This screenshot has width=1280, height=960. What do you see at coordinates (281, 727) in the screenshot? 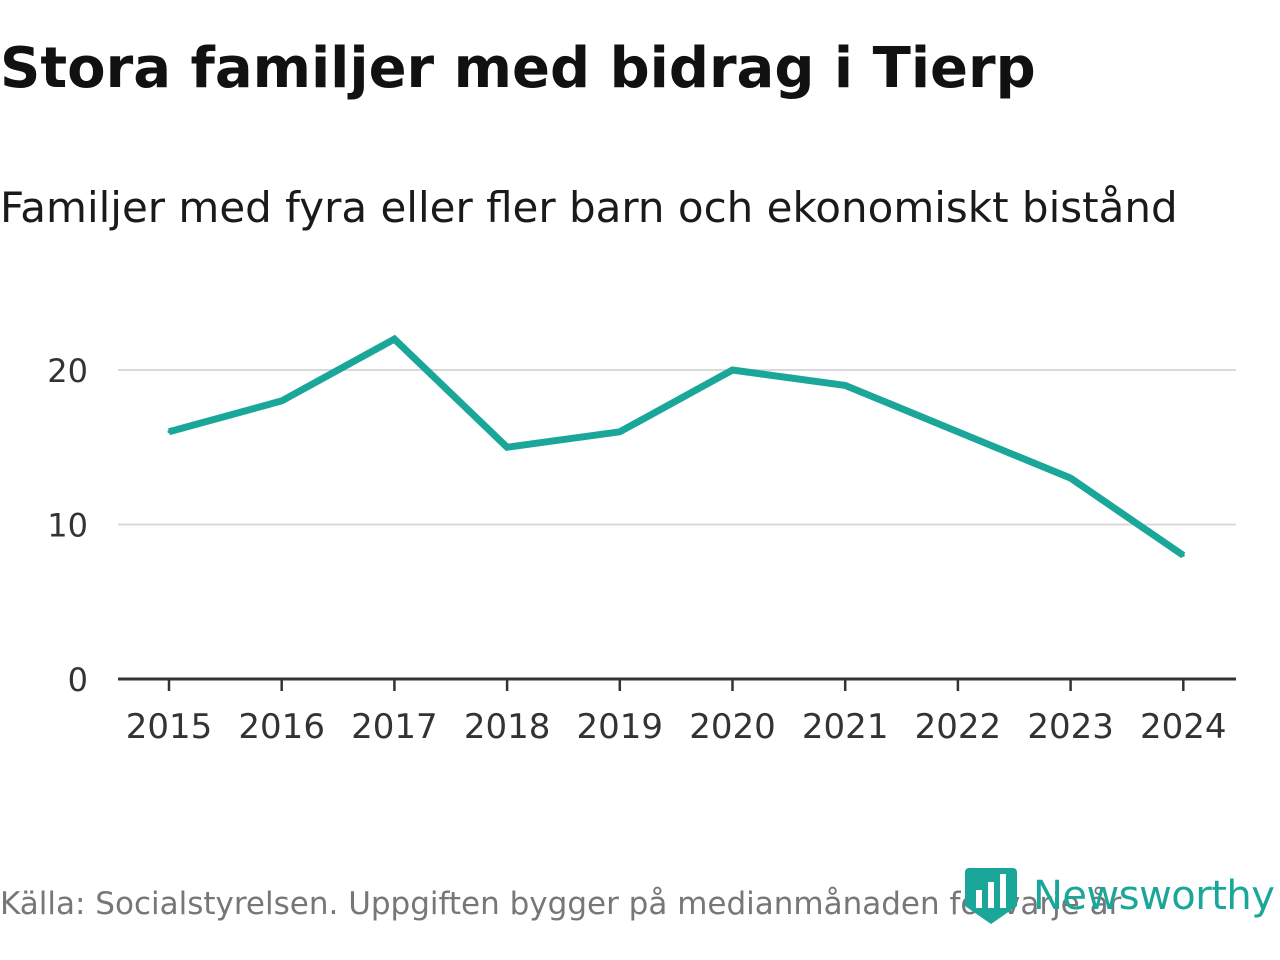
I see `x-tick-label: 2016` at bounding box center [281, 727].